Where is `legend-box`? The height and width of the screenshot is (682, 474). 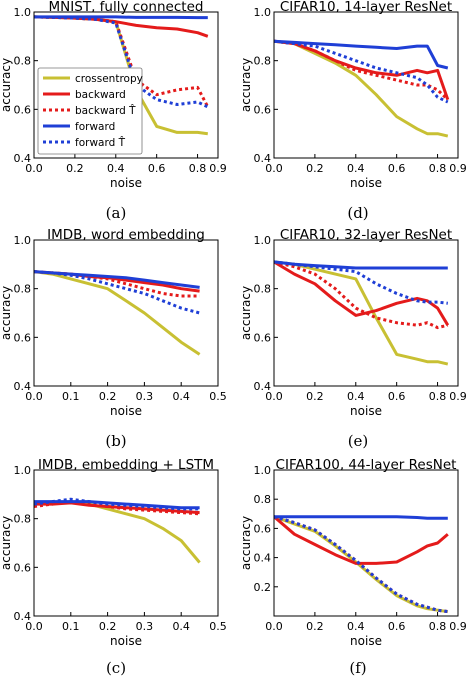 legend-box is located at coordinates (90, 111).